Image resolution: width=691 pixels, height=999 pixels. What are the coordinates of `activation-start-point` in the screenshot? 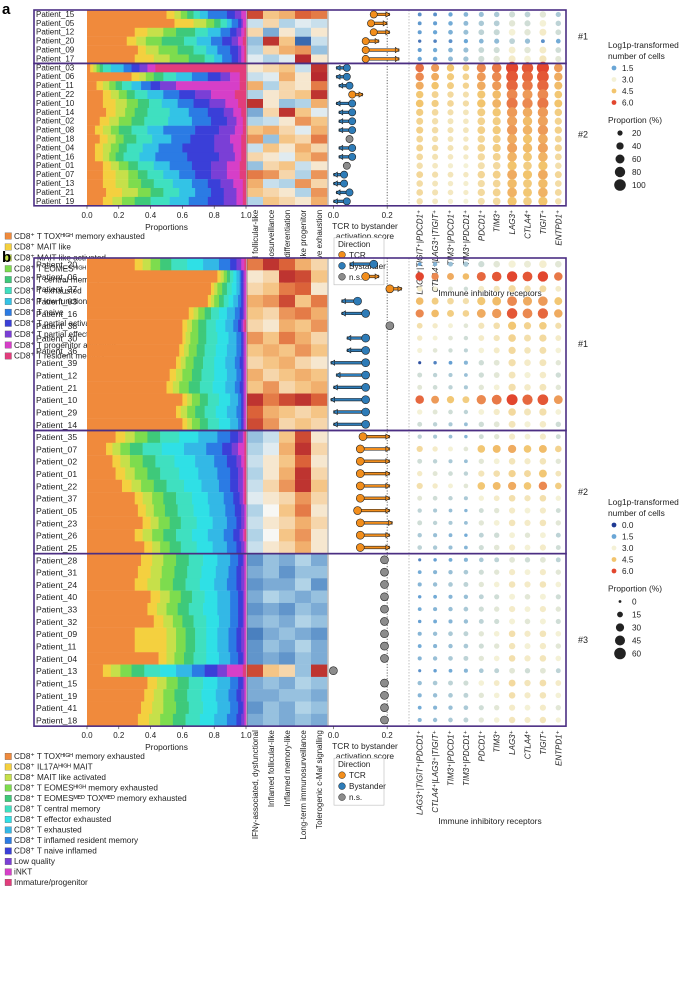 It's located at (352, 148).